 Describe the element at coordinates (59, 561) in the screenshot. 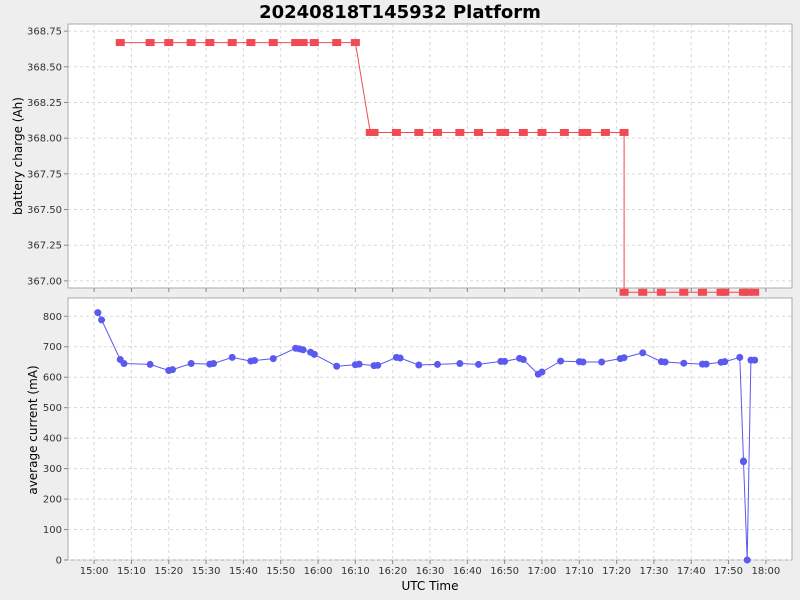

I see `average-current-y-tick-label: 0` at that location.